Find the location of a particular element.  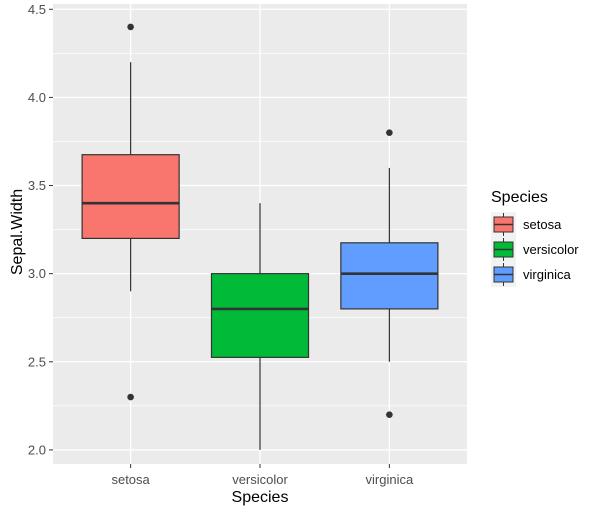

watermark: 知乎 @R语言搬运工 is located at coordinates (520, 491).